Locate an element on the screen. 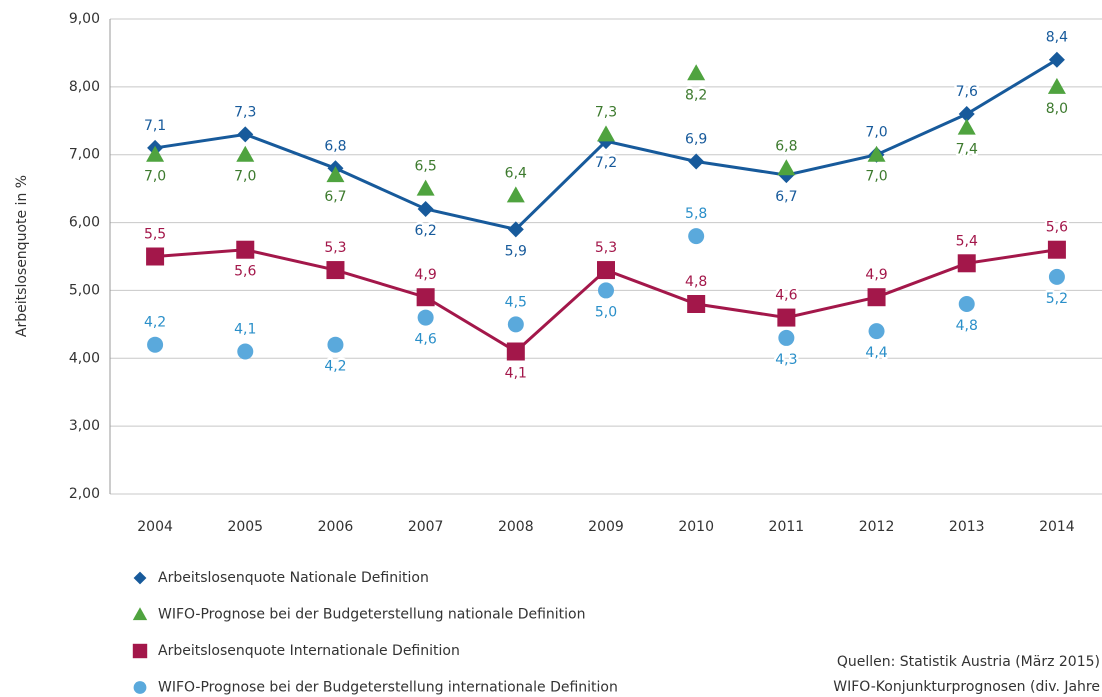 The height and width of the screenshot is (697, 1102). source: Quellen: Statistik Austria (März 2015) is located at coordinates (968, 662).